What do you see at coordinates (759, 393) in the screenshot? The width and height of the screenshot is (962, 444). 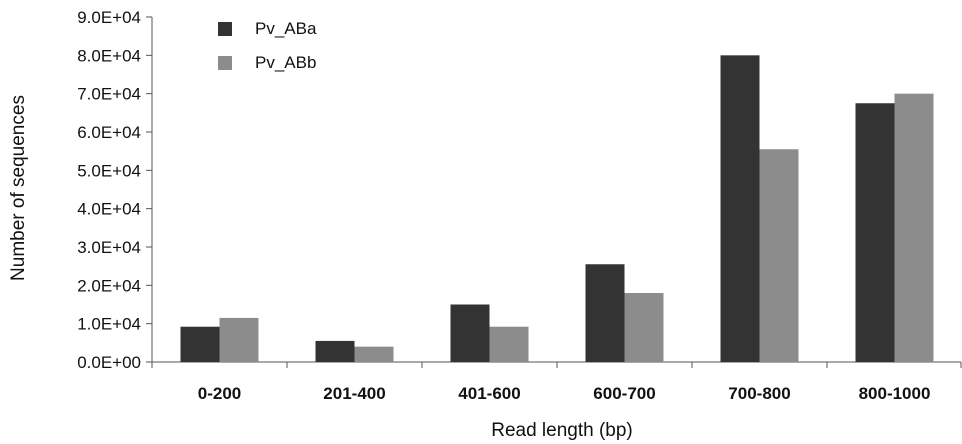 I see `x-tick-label: 700-800` at bounding box center [759, 393].